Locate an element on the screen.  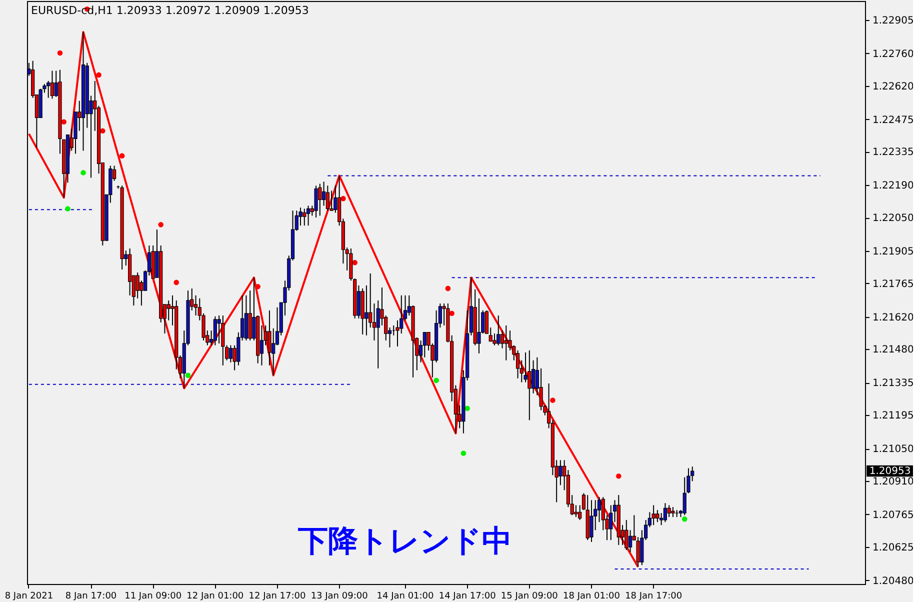
annotation: 下降トレンド中 is located at coordinates (404, 541).